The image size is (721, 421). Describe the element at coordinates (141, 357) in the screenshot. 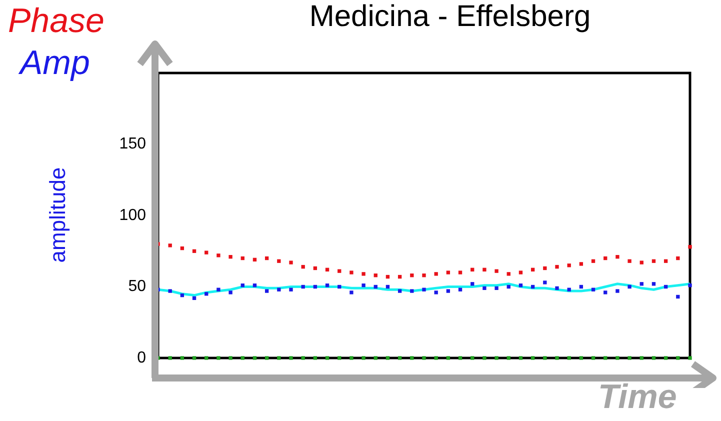

I see `y-tick-label: 0` at that location.